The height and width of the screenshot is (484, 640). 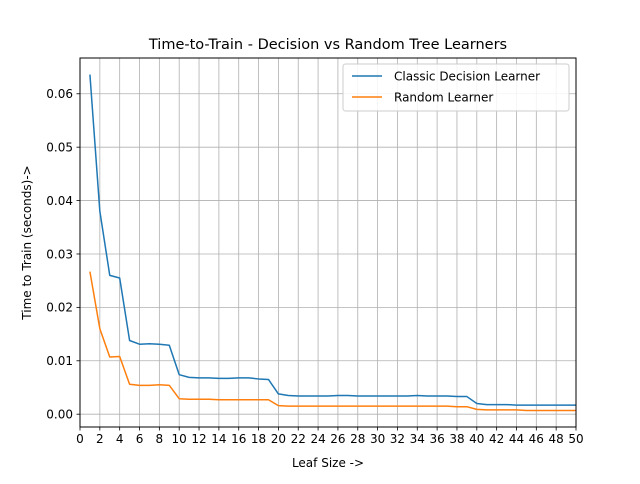 I want to click on x-tick-label: 4, so click(x=120, y=439).